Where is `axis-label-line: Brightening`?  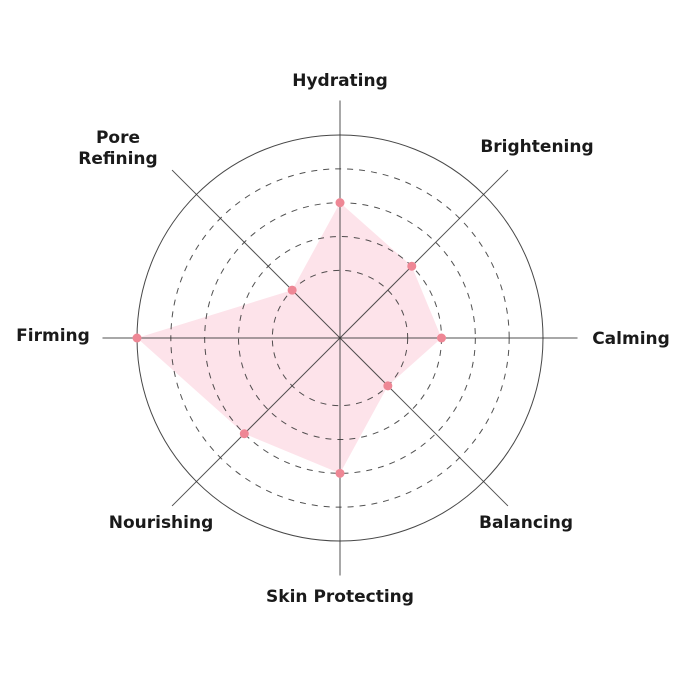
axis-label-line: Brightening is located at coordinates (536, 147).